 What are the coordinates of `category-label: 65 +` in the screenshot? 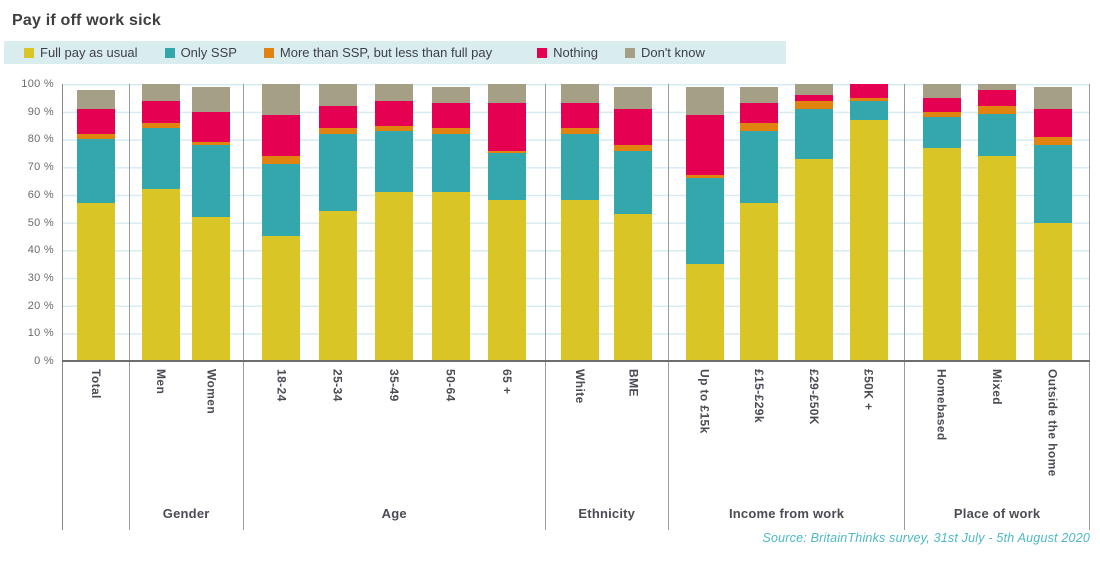 It's located at (507, 382).